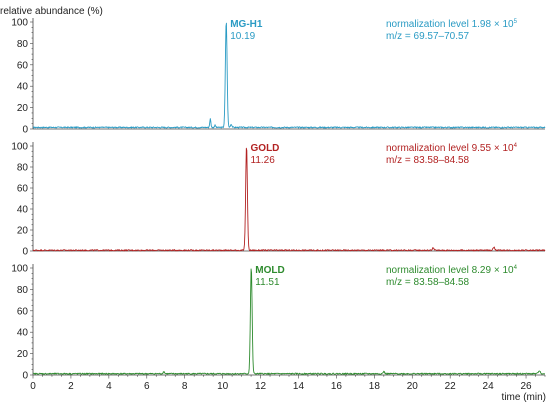 The height and width of the screenshot is (407, 550). I want to click on mz-range: m/z = 69.57–70.57, so click(428, 36).